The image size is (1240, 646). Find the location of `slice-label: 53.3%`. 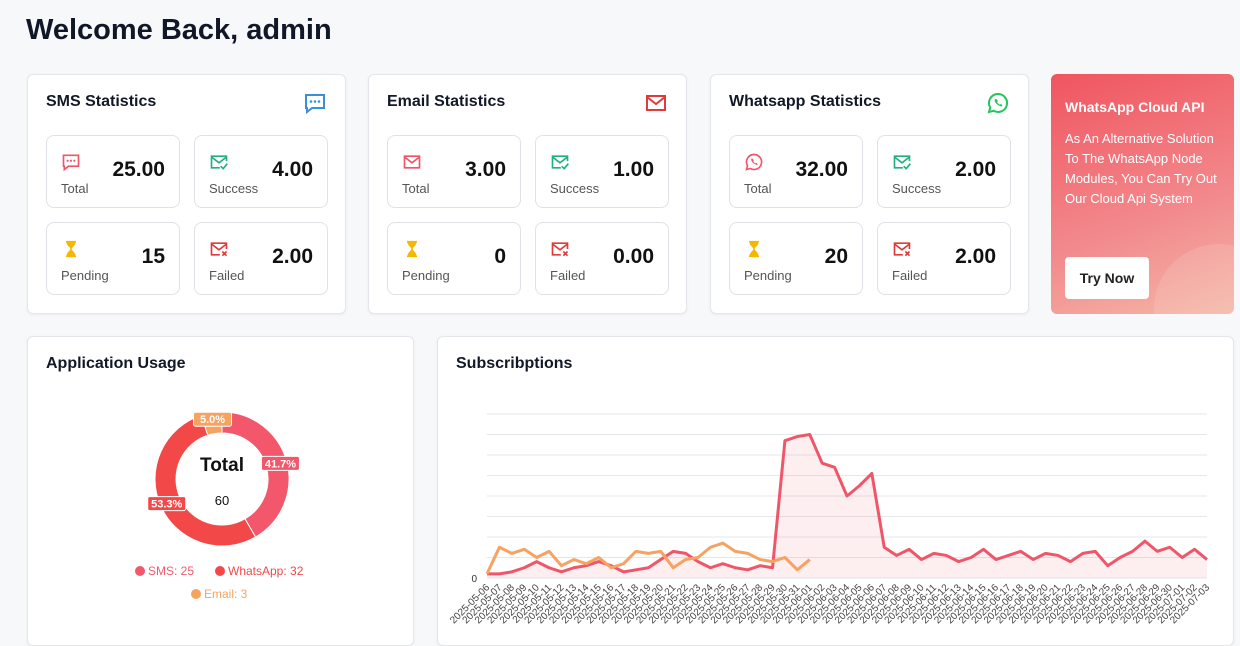

slice-label: 53.3% is located at coordinates (167, 504).